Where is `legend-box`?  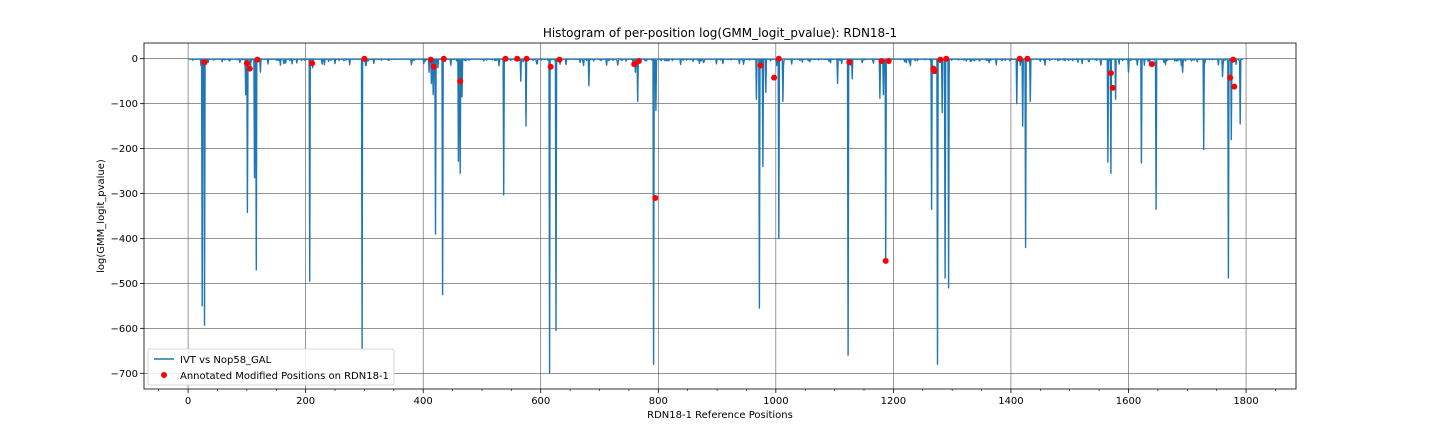
legend-box is located at coordinates (271, 367).